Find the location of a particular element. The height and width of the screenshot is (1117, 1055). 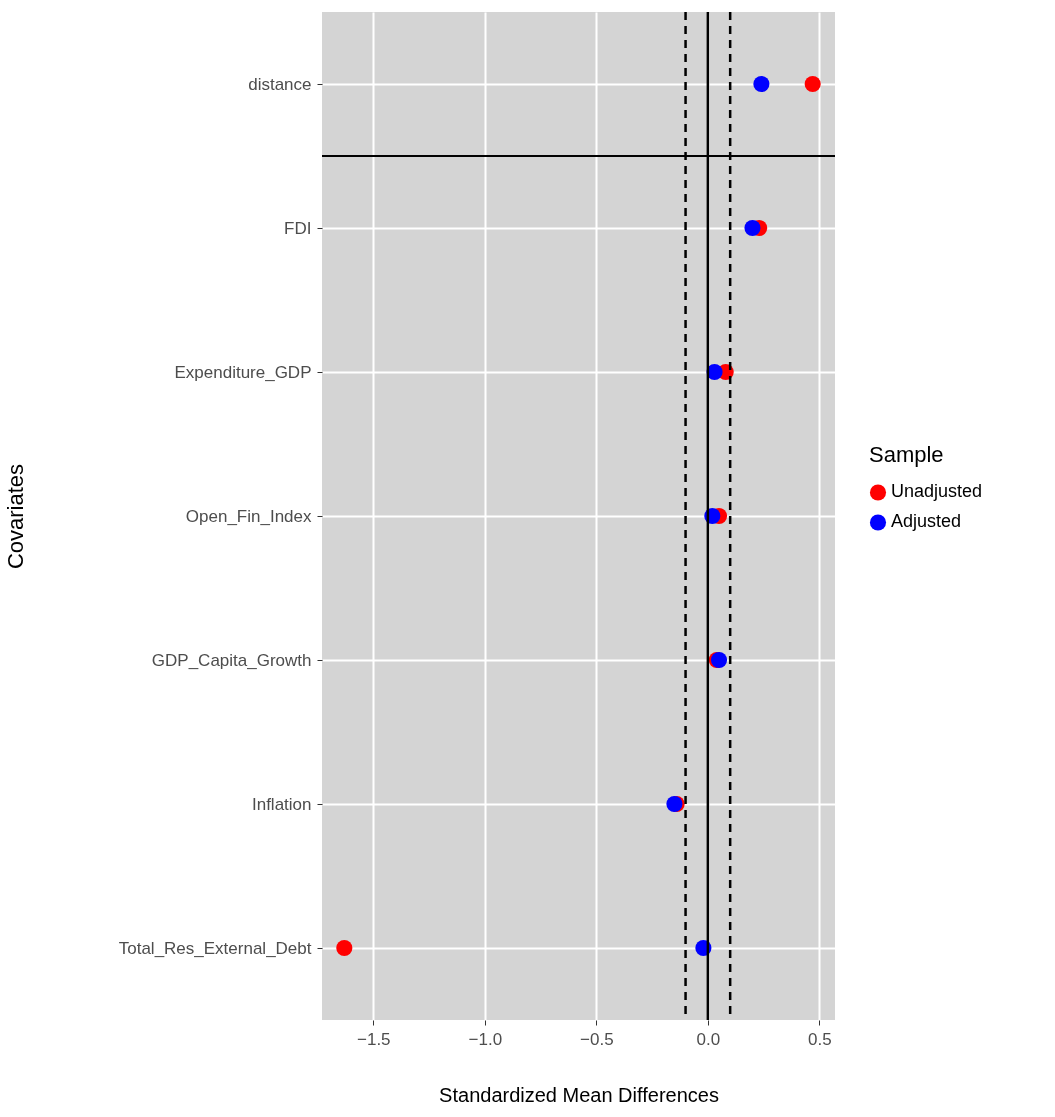

y-tick-label: distance is located at coordinates (280, 84).